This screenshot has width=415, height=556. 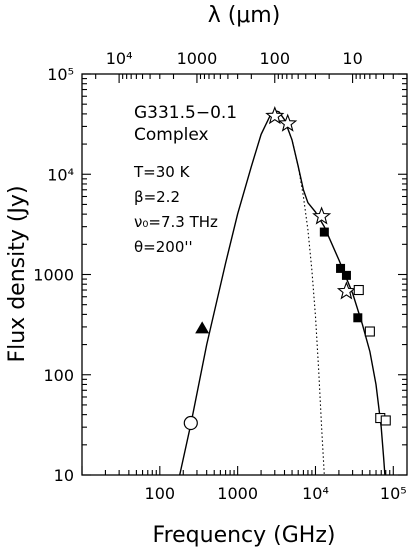 What do you see at coordinates (274, 58) in the screenshot?
I see `top-tick-label: 100` at bounding box center [274, 58].